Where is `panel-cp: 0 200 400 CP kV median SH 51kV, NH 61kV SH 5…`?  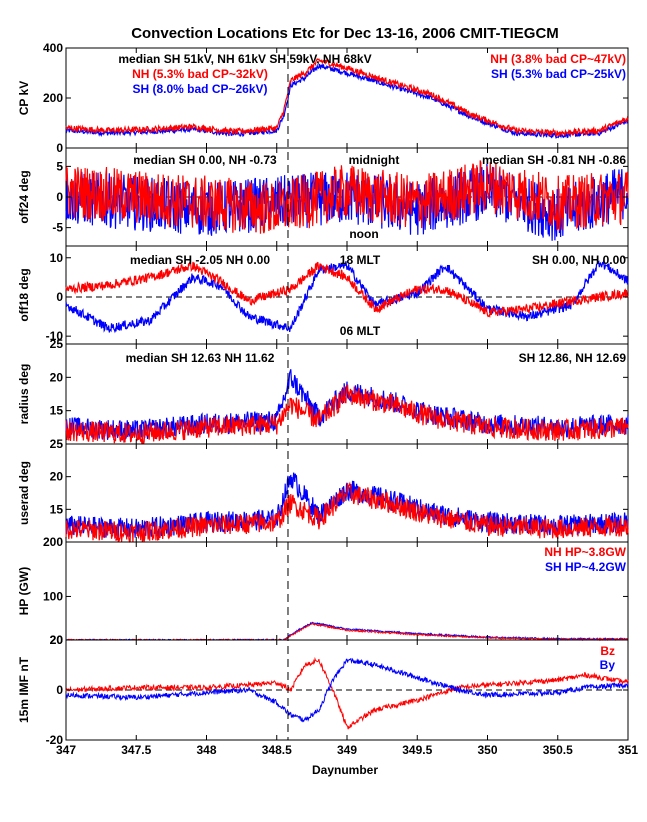
panel-cp: 0 200 400 CP kV median SH 51kV, NH 61kV SH 5… is located at coordinates (323, 98).